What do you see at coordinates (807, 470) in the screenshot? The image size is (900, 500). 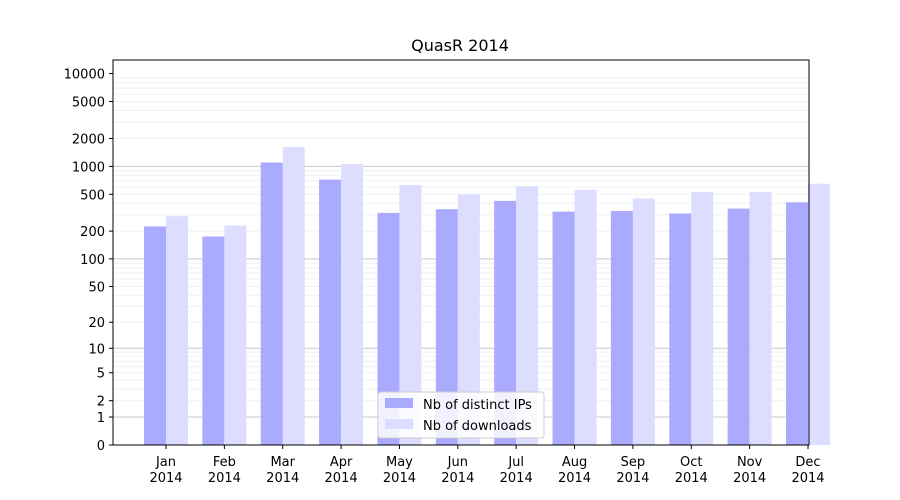 I see `x-tick-label: Dec 2014` at bounding box center [807, 470].